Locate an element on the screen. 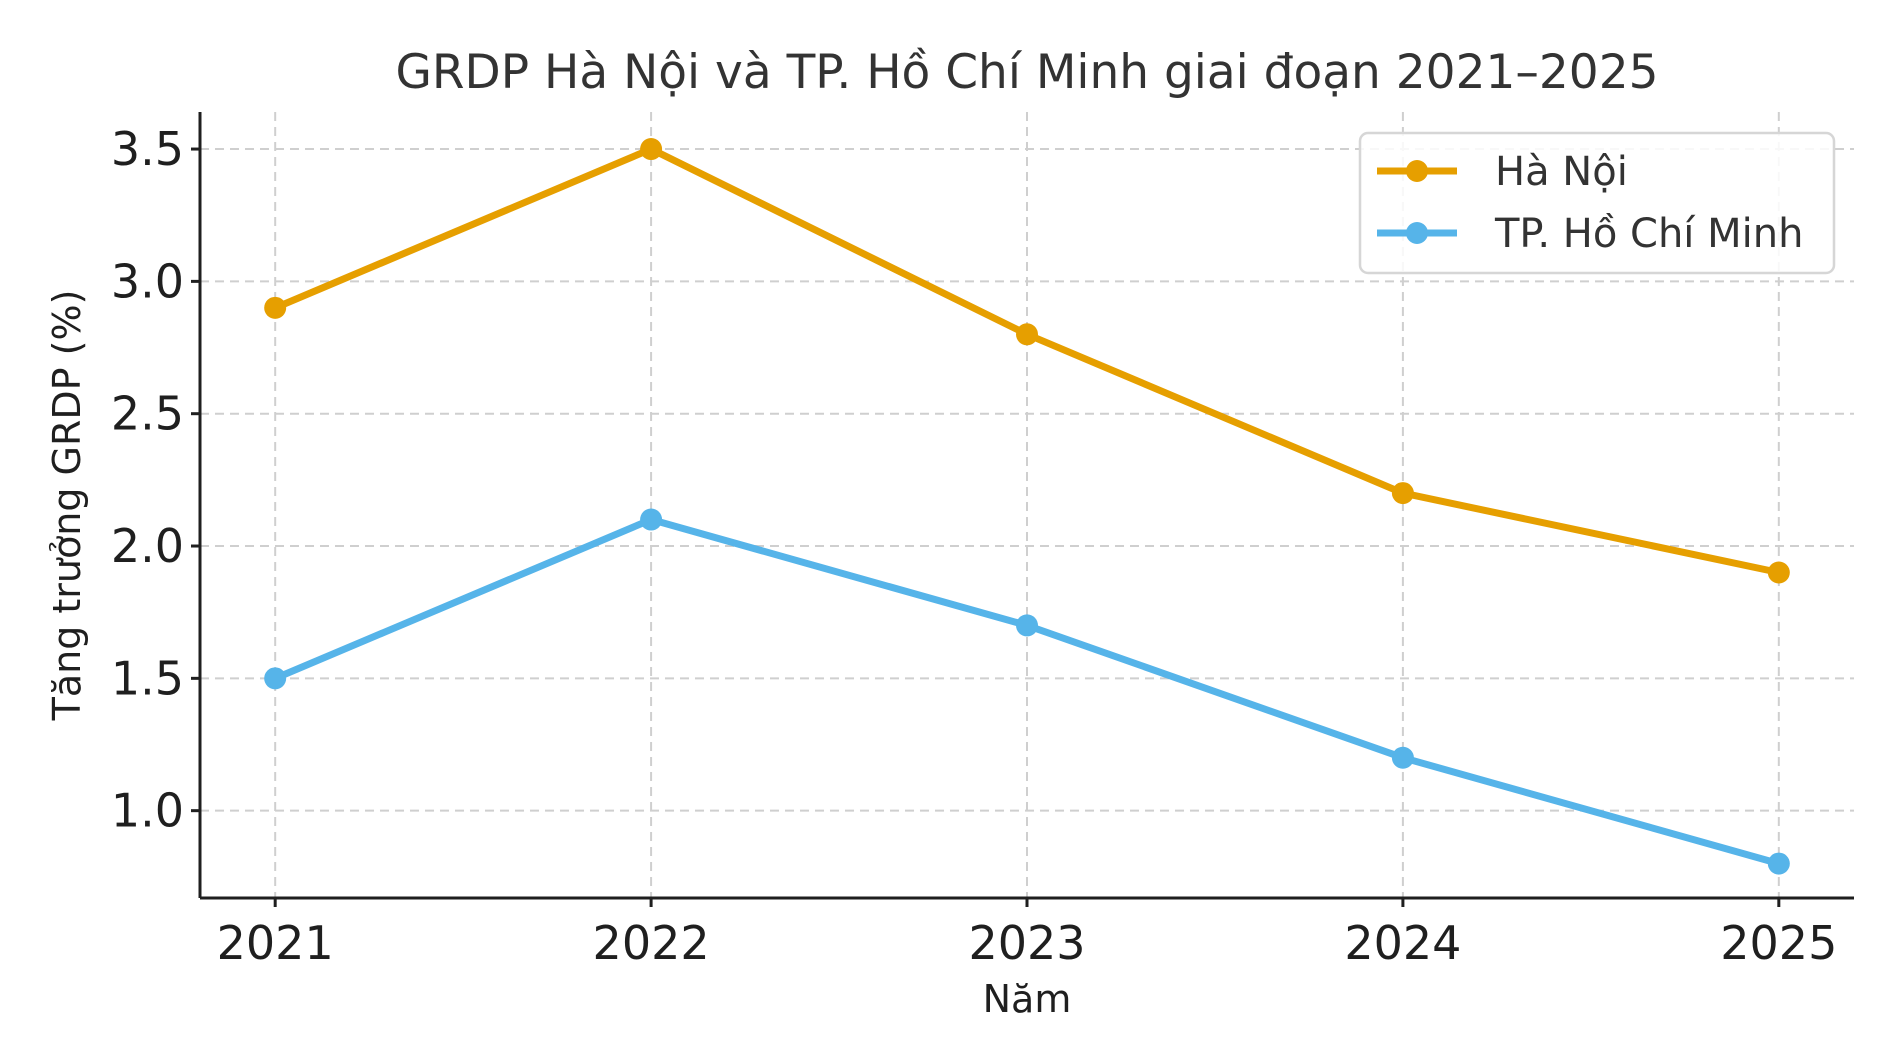 The image size is (1889, 1062). legend-frame is located at coordinates (1597, 203).